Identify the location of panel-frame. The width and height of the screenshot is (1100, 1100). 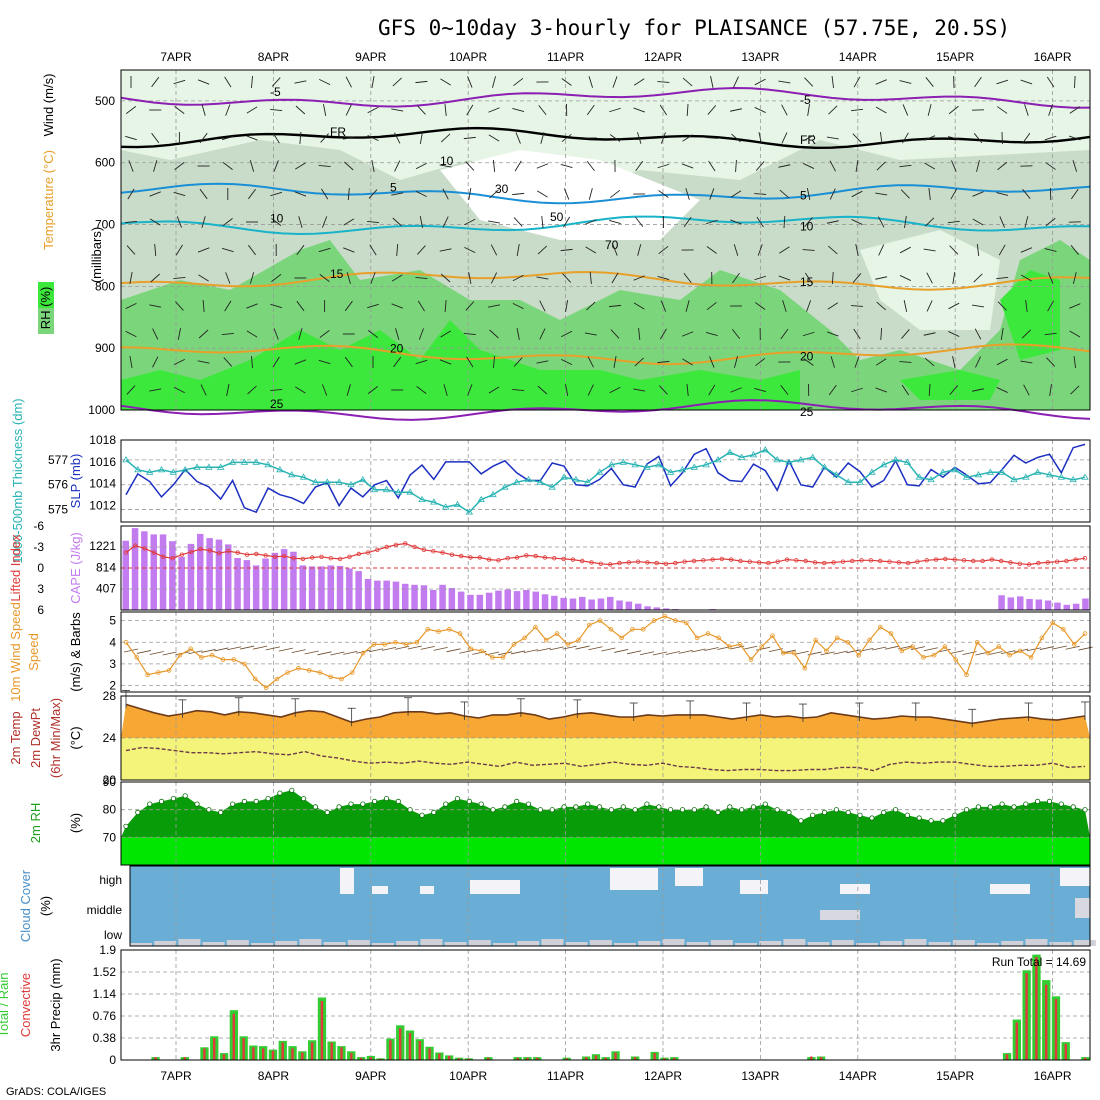
(605, 738).